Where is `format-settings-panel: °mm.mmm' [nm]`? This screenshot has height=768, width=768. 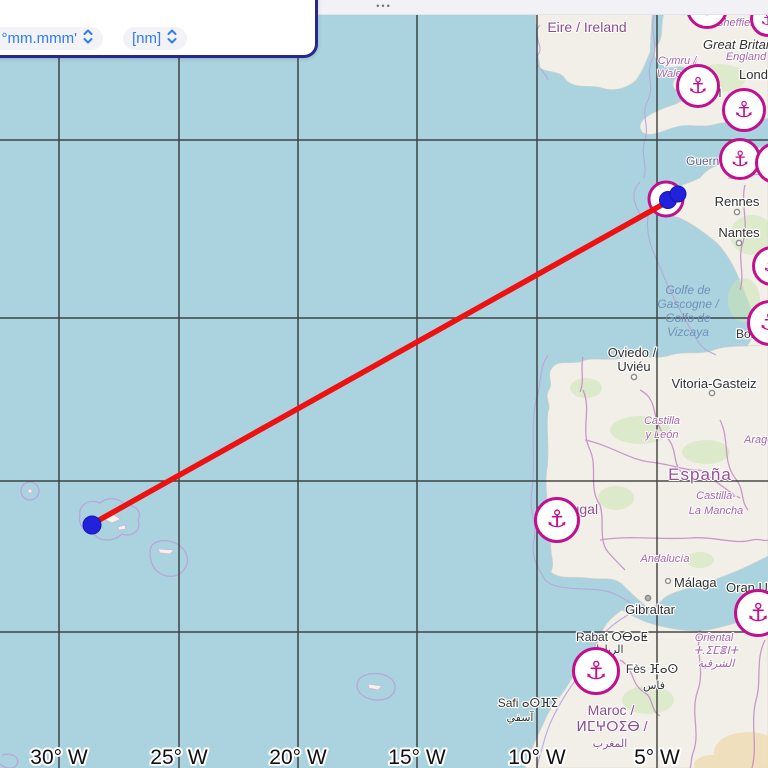 format-settings-panel: °mm.mmm' [nm] is located at coordinates (159, 29).